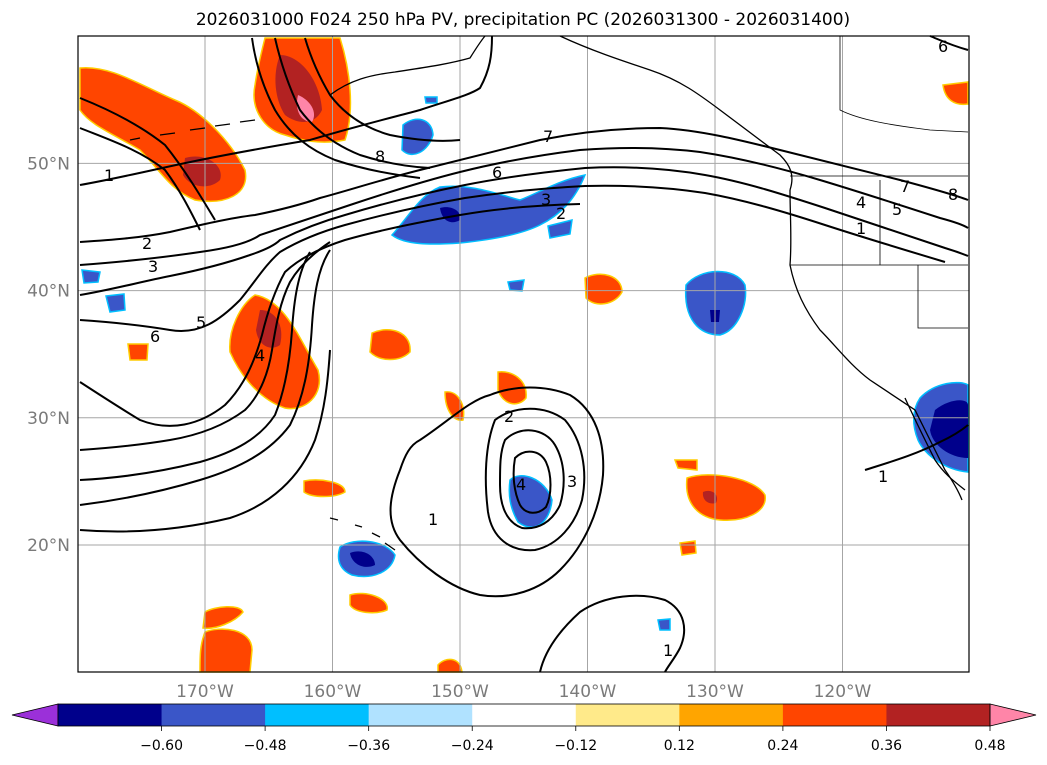 The width and height of the screenshot is (1047, 765). What do you see at coordinates (715, 692) in the screenshot?
I see `lon-tick-label: 130°W` at bounding box center [715, 692].